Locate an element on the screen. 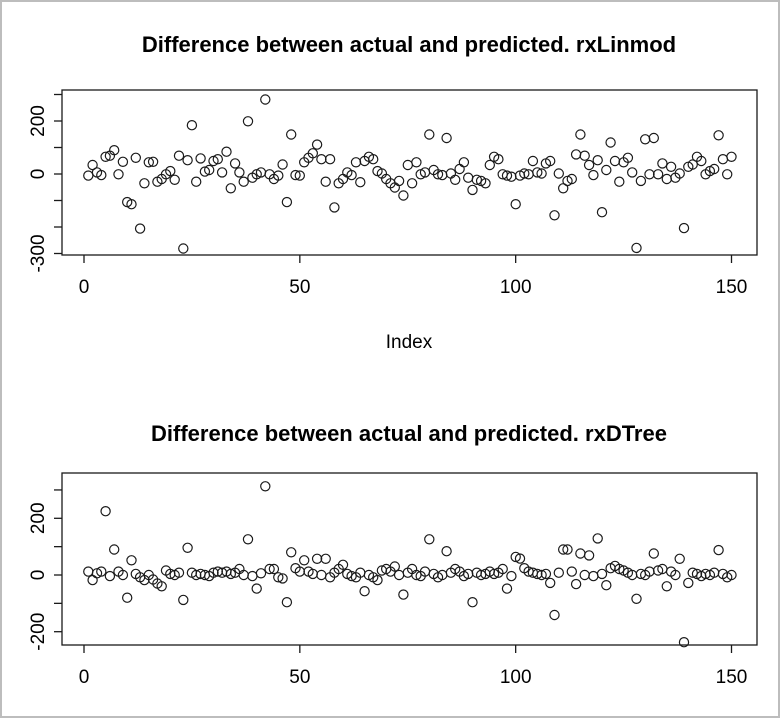 The image size is (780, 718). y-tick-label: 0 is located at coordinates (38, 174).